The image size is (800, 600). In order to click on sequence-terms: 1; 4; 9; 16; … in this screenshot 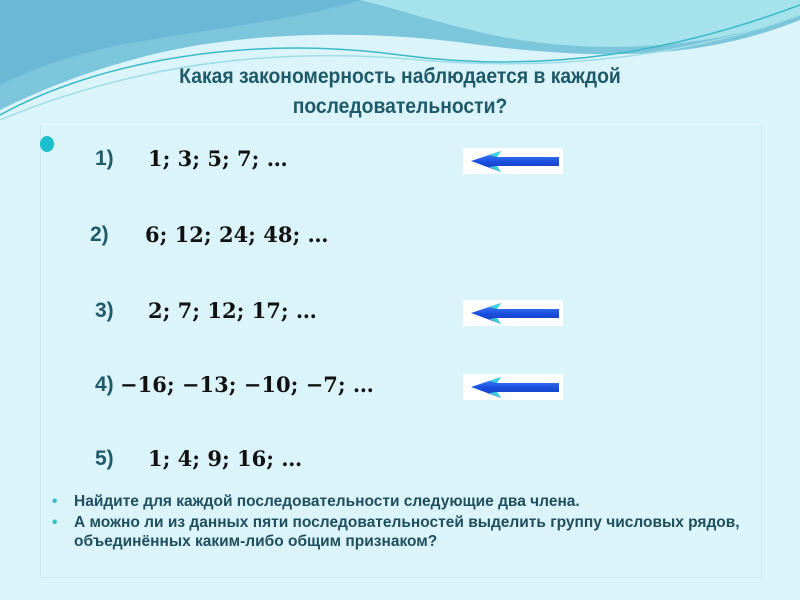, I will do `click(225, 458)`.